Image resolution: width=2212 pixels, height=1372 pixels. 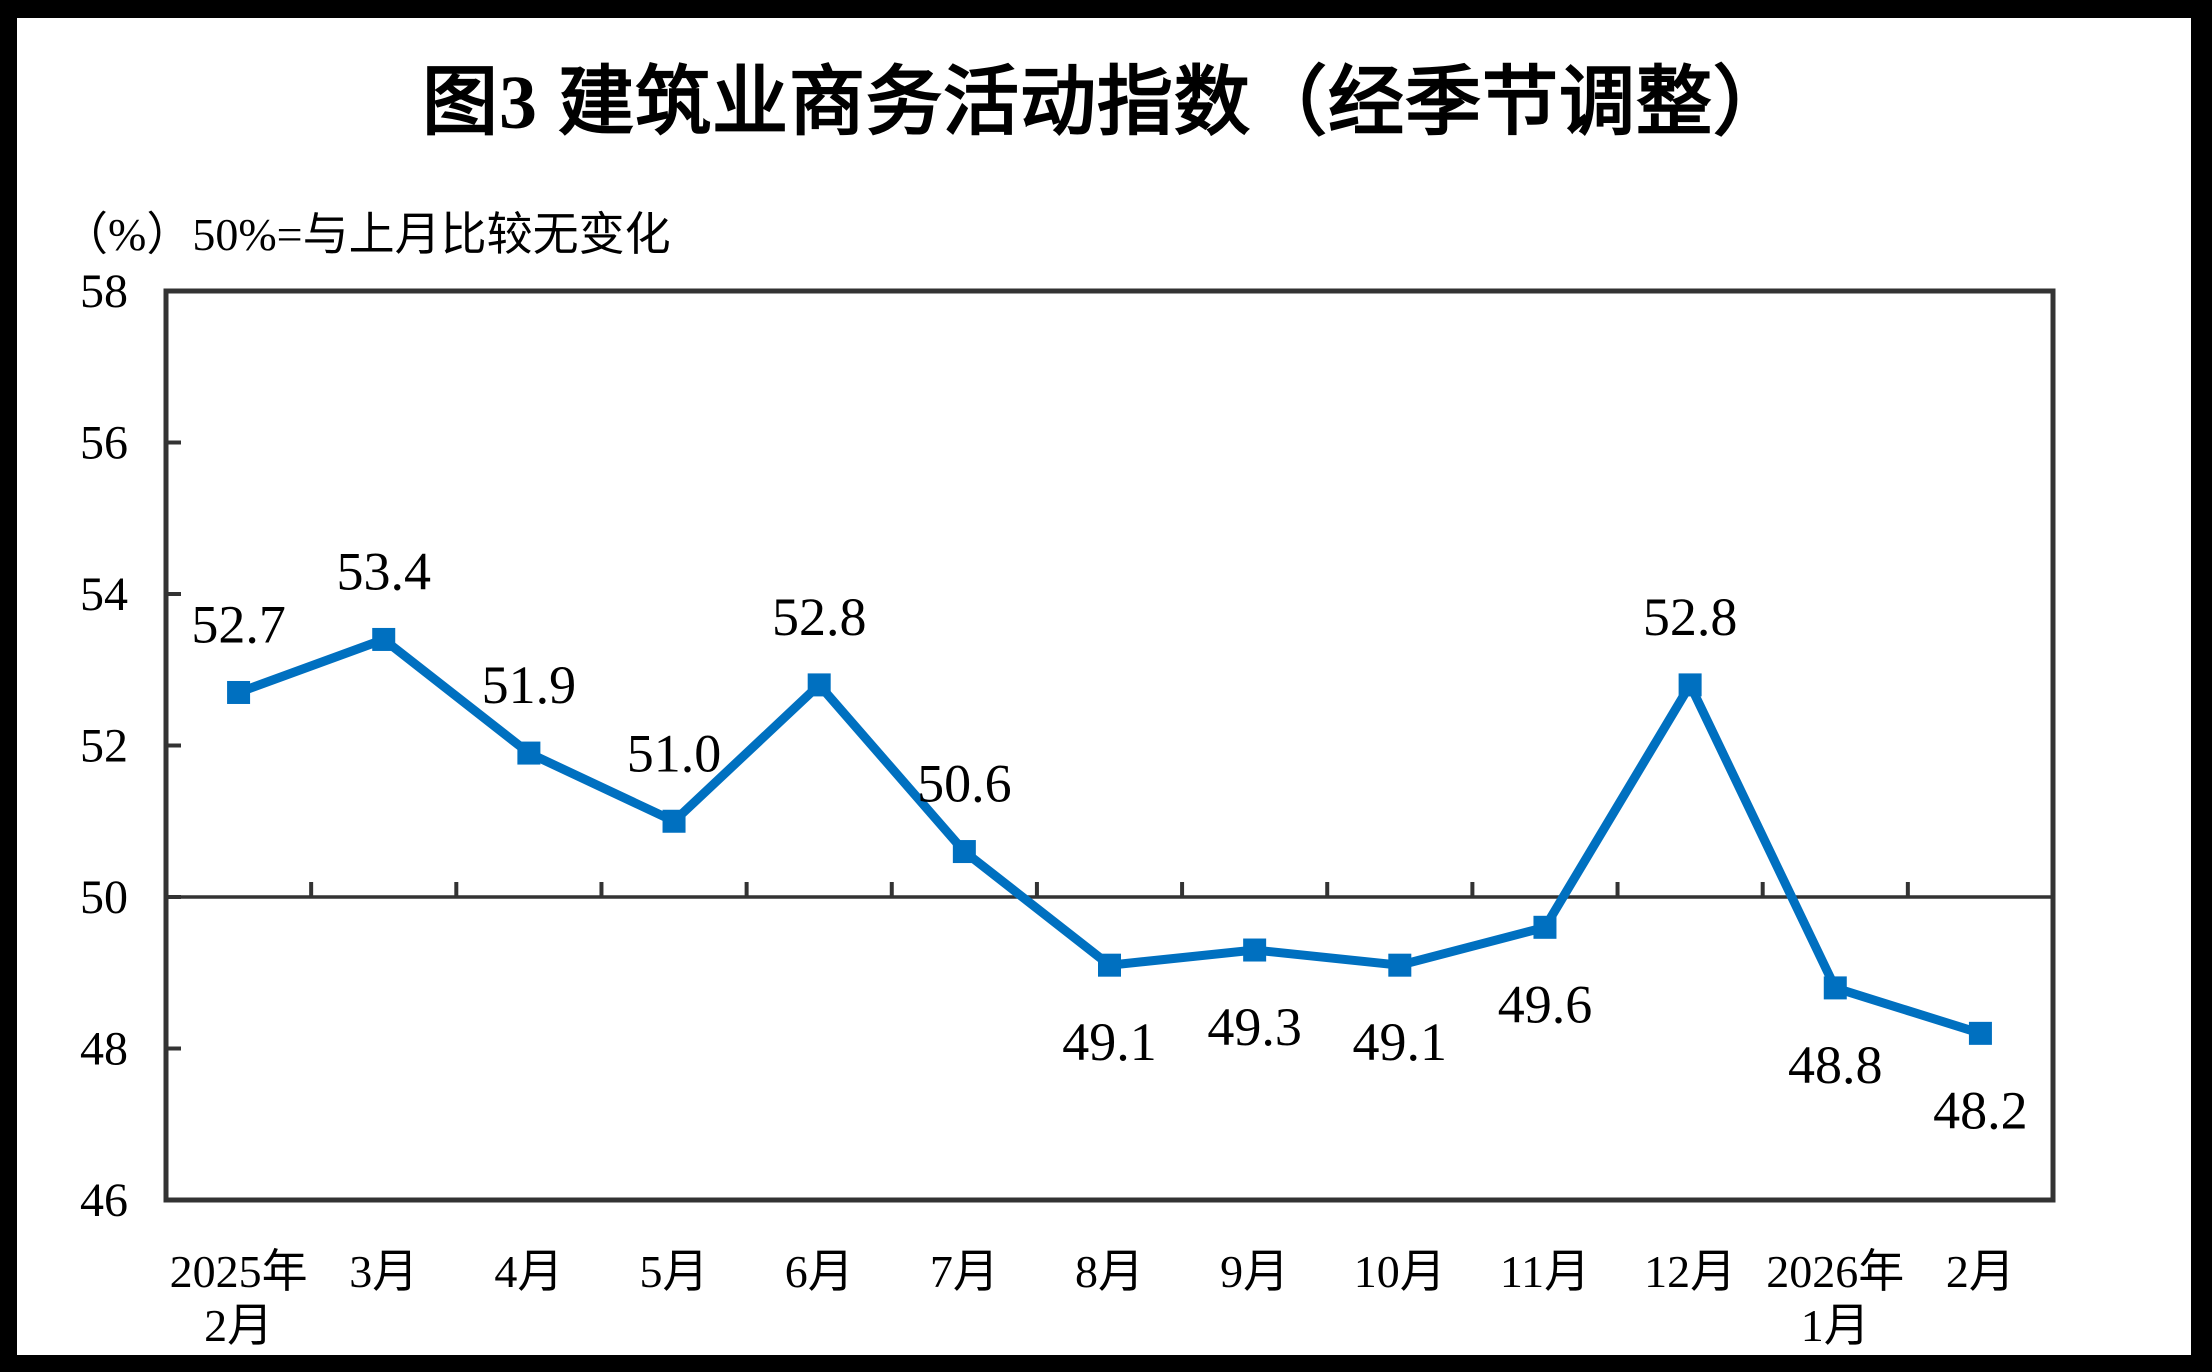 What do you see at coordinates (104, 291) in the screenshot?
I see `y-tick-label: 58` at bounding box center [104, 291].